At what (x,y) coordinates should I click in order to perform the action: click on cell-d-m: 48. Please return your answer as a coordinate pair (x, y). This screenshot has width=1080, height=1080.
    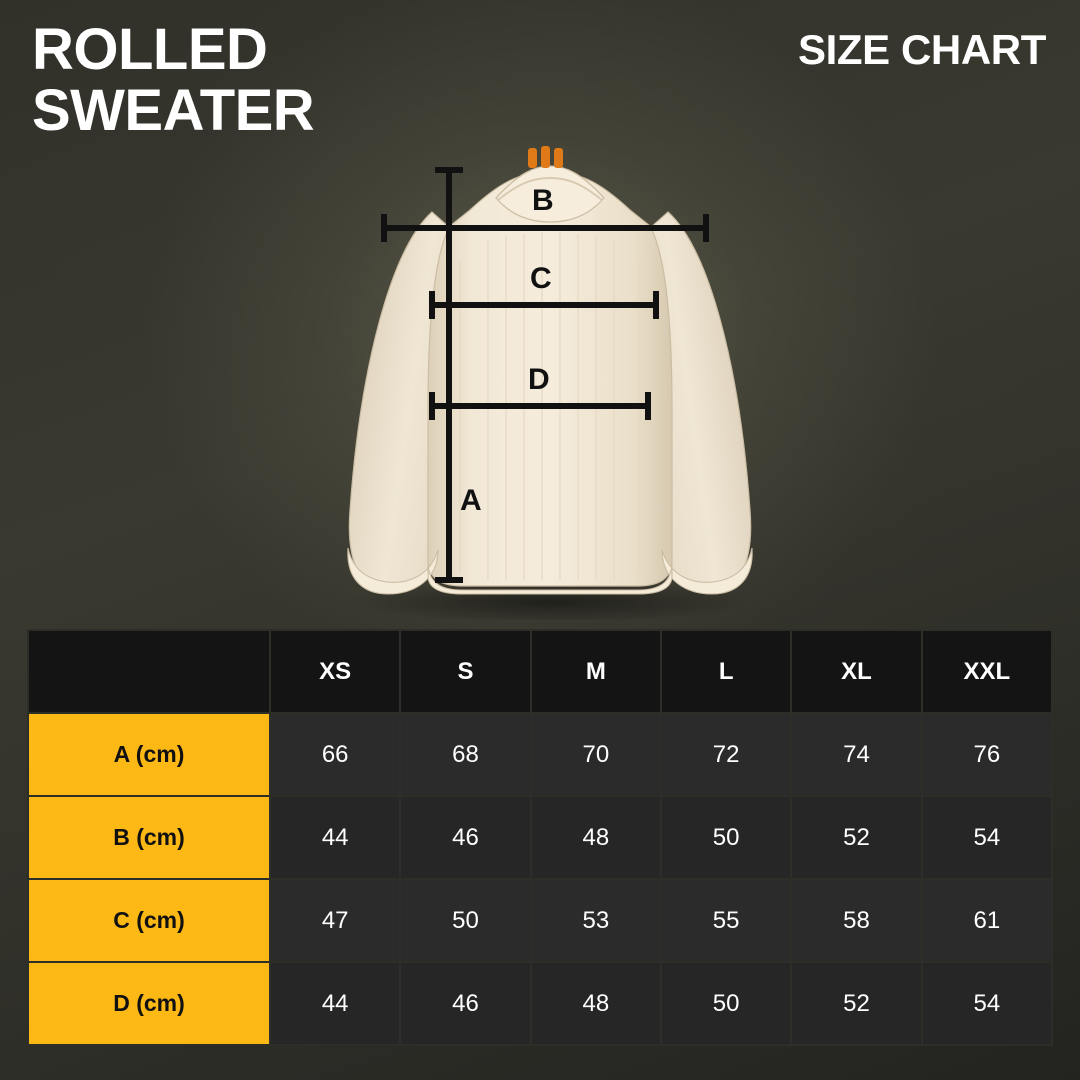
    Looking at the image, I should click on (595, 1003).